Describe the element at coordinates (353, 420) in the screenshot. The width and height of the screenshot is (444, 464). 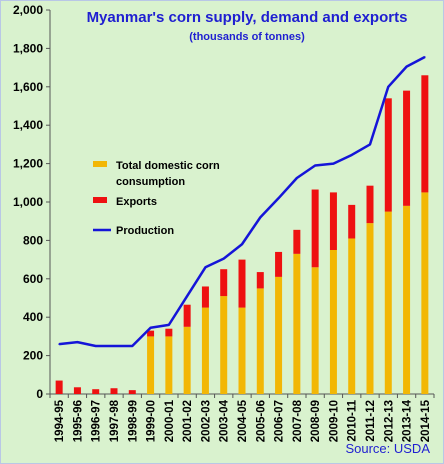
I see `x-tick-label: 2010-11` at that location.